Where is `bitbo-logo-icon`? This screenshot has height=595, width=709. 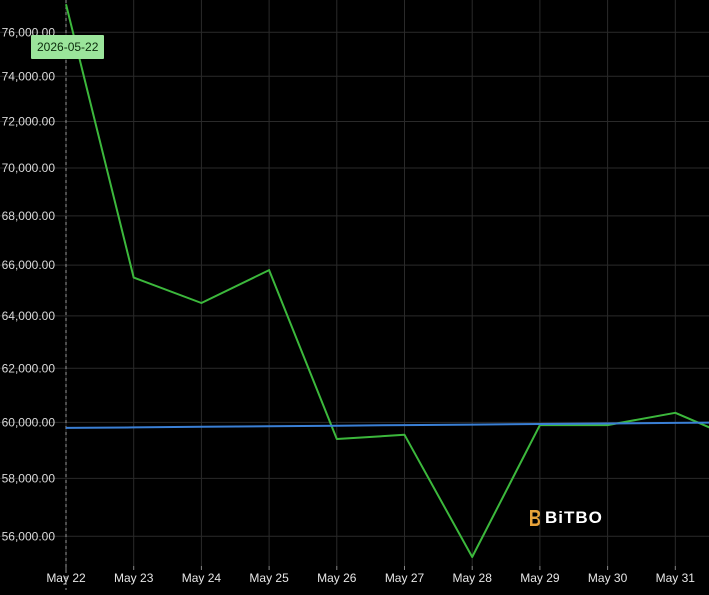
bitbo-logo-icon is located at coordinates (535, 518).